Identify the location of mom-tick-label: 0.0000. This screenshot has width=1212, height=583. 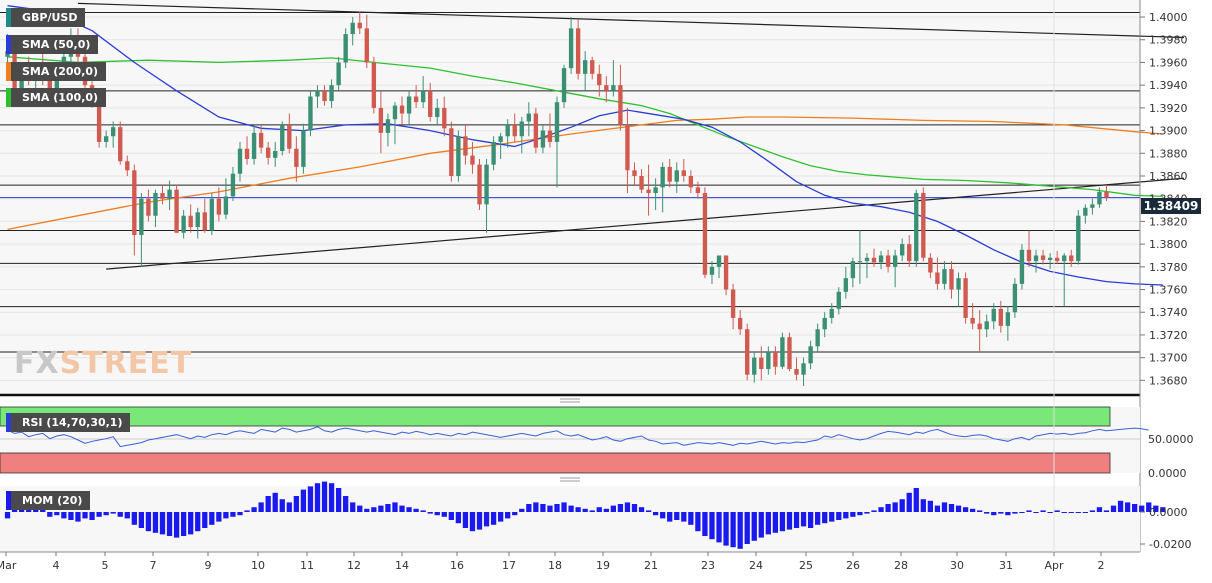
(1168, 512).